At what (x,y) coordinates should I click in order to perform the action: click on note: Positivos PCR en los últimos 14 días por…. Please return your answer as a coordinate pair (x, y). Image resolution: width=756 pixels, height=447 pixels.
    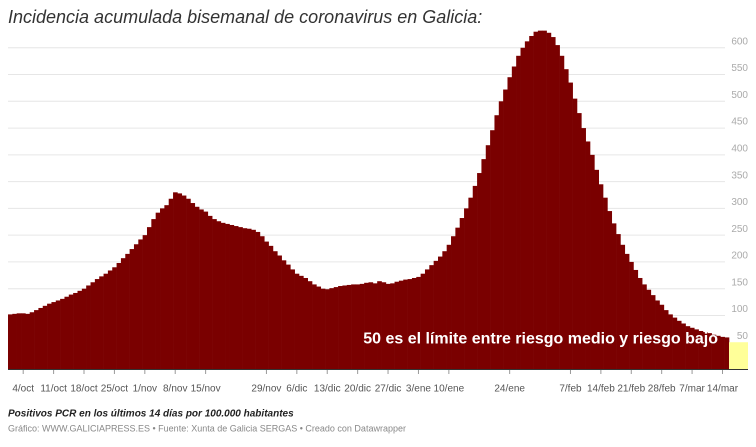
    Looking at the image, I should click on (151, 414).